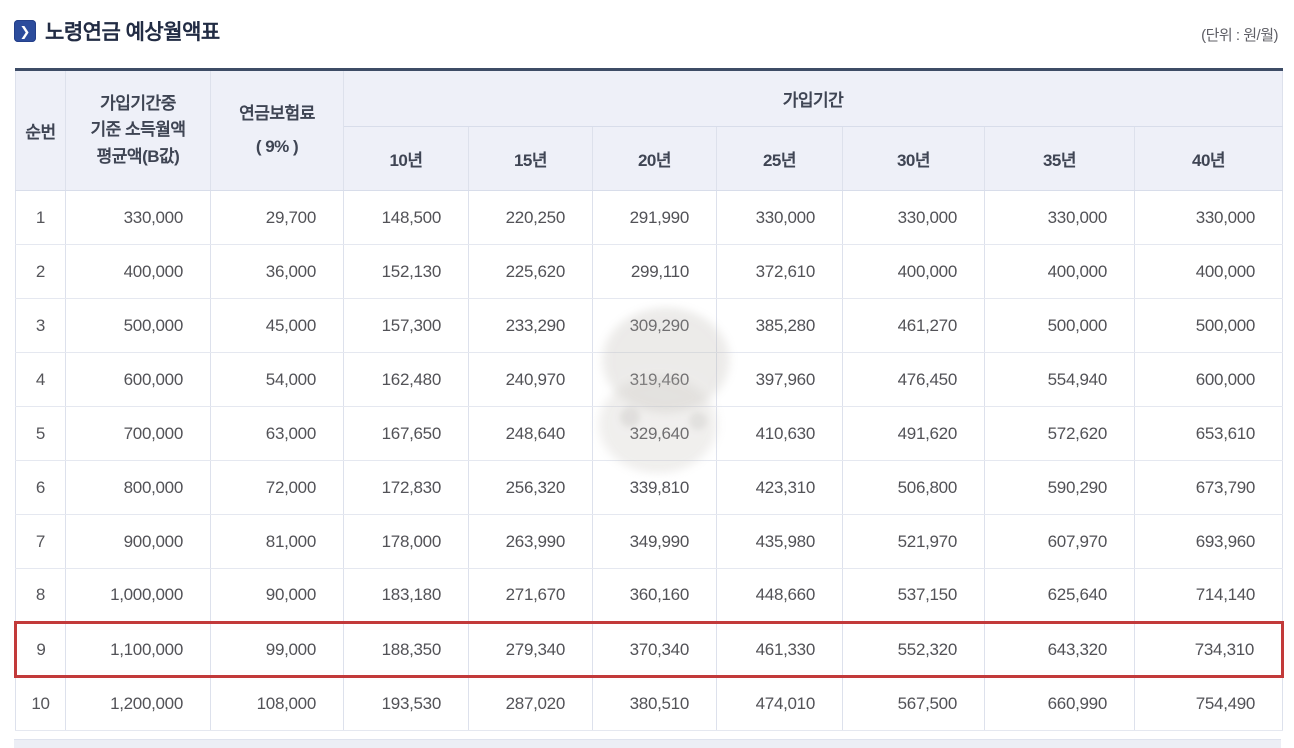 The height and width of the screenshot is (748, 1294). Describe the element at coordinates (1209, 649) in the screenshot. I see `row-value: 734,310` at that location.